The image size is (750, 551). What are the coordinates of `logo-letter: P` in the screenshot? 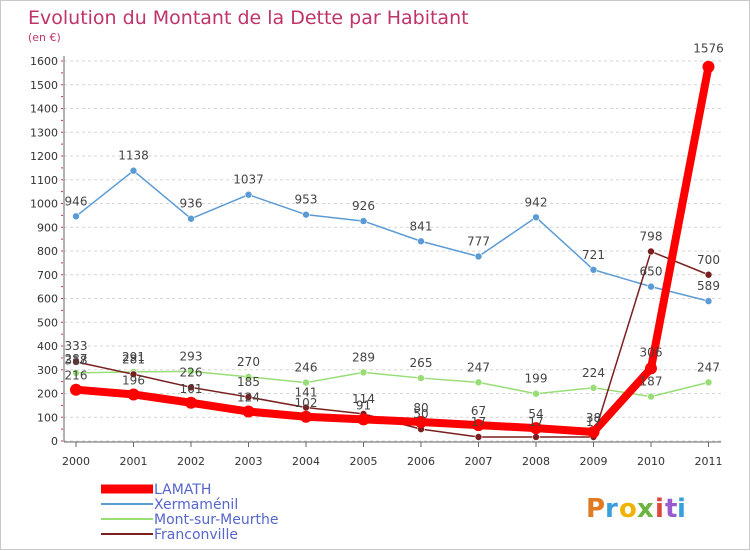 It's located at (595, 509).